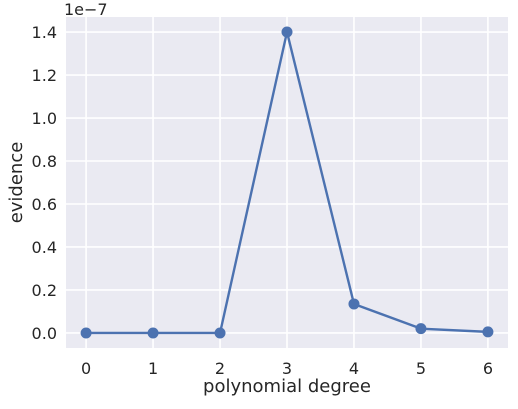 The image size is (518, 409). What do you see at coordinates (16, 183) in the screenshot?
I see `y-axis-label: evidence` at bounding box center [16, 183].